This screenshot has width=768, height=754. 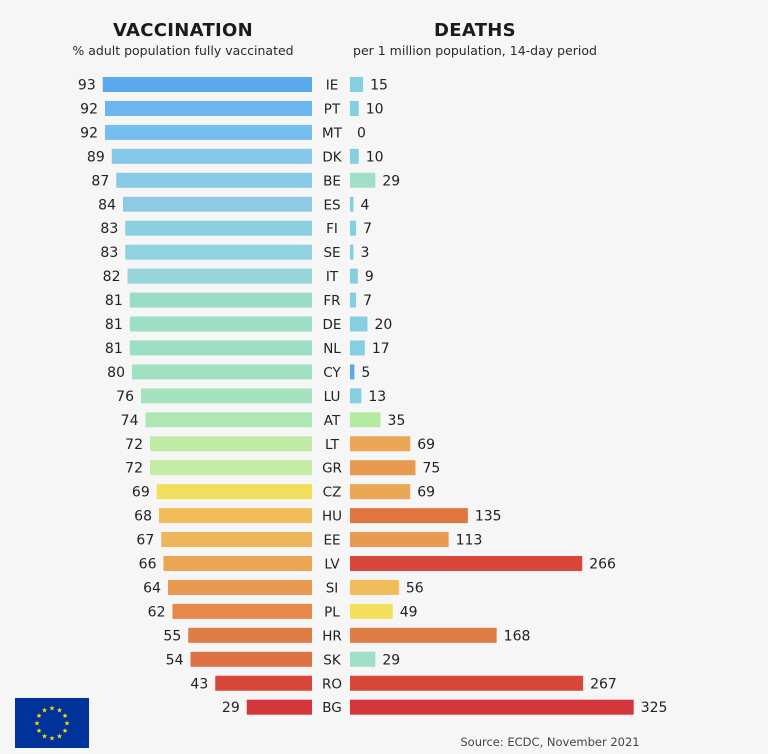 What do you see at coordinates (363, 180) in the screenshot?
I see `deaths-bar-be` at bounding box center [363, 180].